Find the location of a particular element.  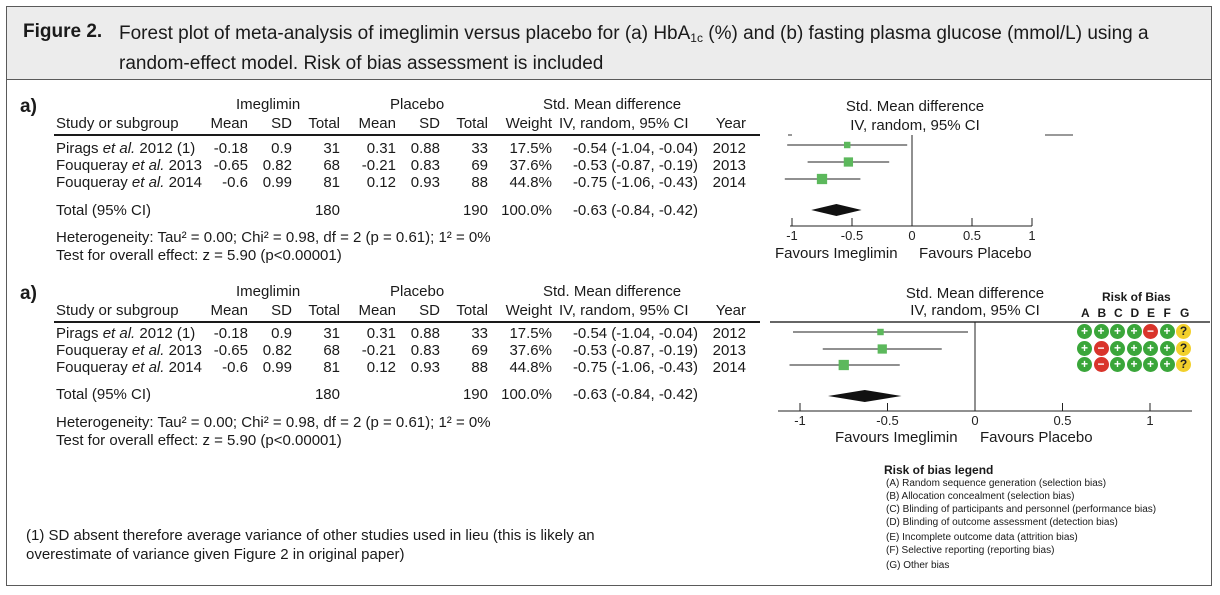

rob-column-header: A is located at coordinates (1085, 313).